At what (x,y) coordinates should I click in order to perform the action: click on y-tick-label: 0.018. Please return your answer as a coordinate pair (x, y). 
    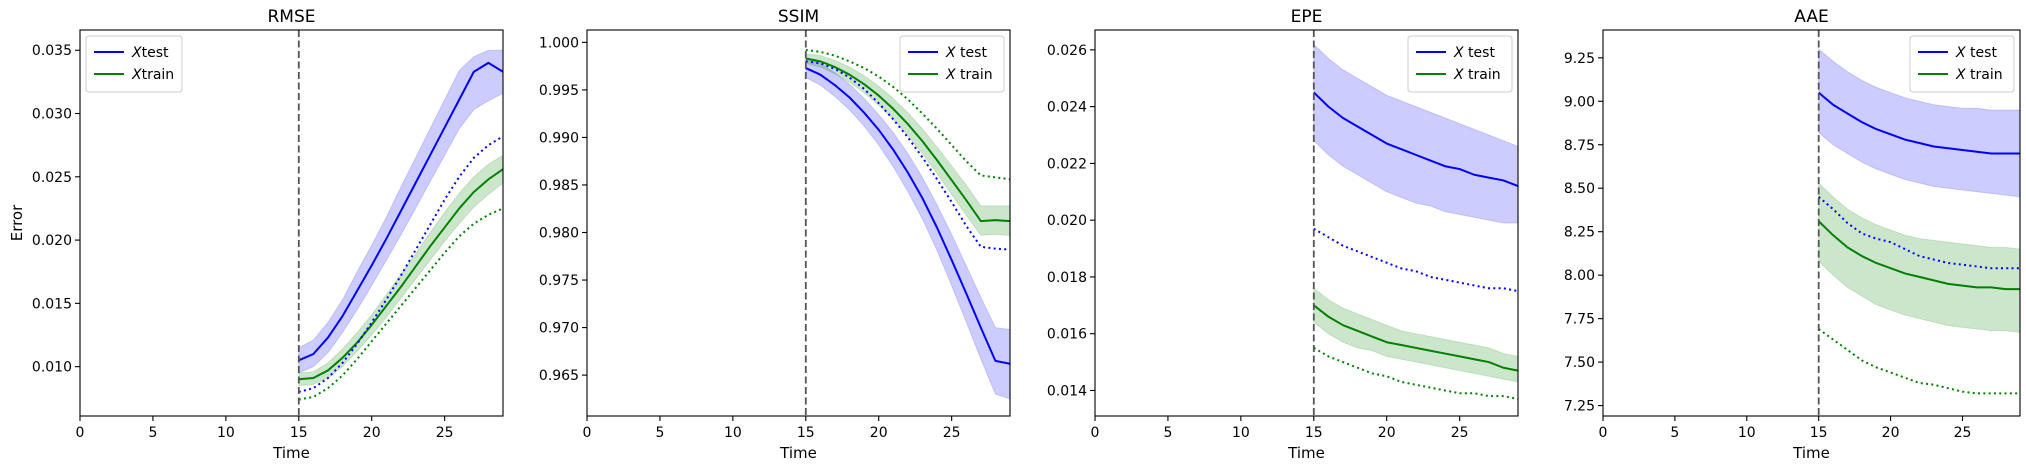
    Looking at the image, I should click on (1067, 278).